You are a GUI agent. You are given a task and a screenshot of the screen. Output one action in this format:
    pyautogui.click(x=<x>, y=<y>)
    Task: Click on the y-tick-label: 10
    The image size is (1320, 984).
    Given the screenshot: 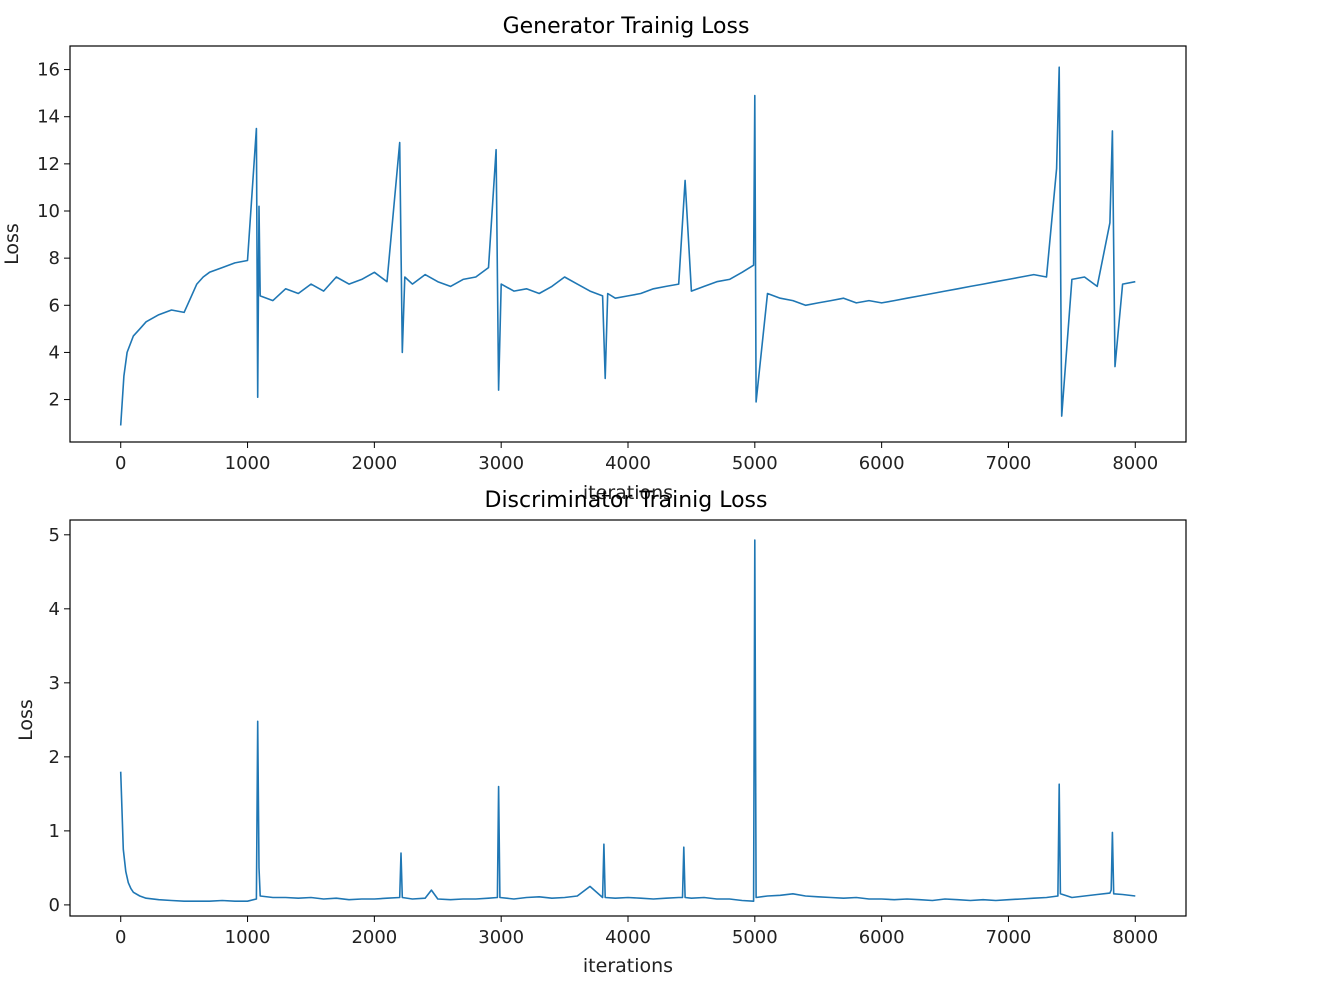 What is the action you would take?
    pyautogui.click(x=48, y=211)
    